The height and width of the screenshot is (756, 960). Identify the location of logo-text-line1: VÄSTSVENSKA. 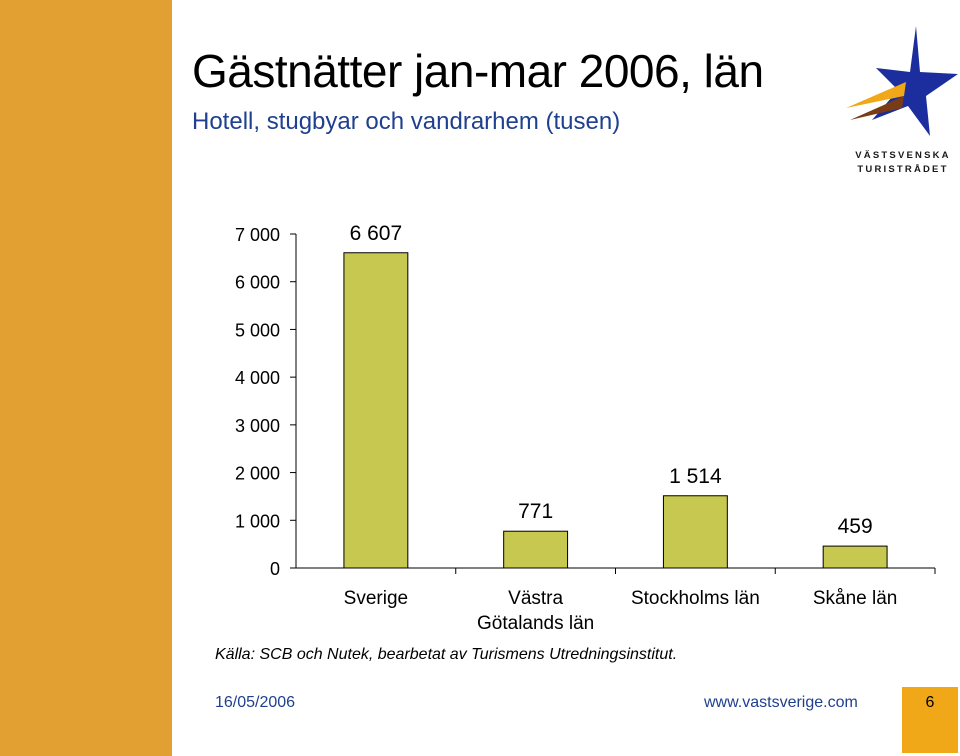
(903, 155).